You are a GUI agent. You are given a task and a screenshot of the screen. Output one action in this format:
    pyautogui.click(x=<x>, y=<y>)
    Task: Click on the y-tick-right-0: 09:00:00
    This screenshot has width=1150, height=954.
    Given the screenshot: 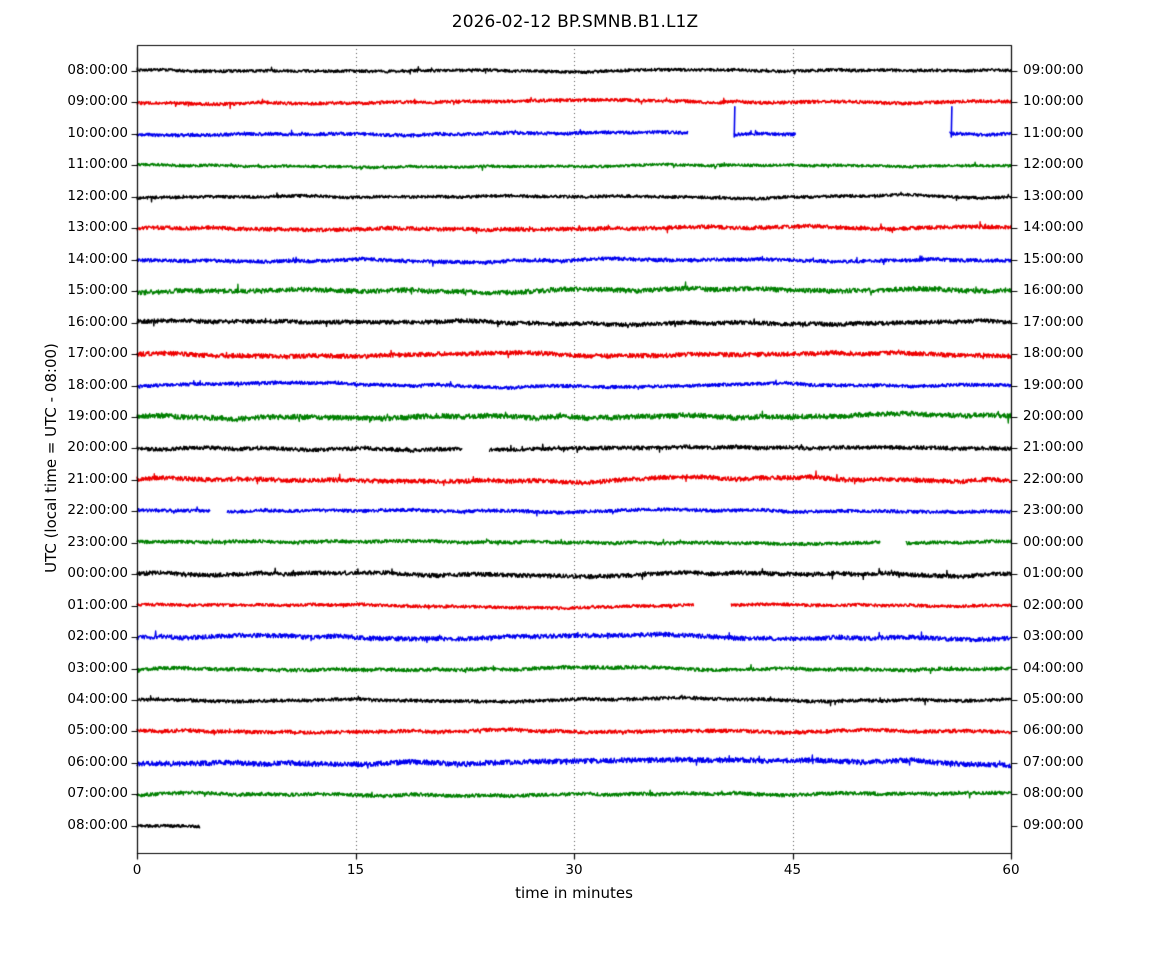 What is the action you would take?
    pyautogui.click(x=1053, y=70)
    